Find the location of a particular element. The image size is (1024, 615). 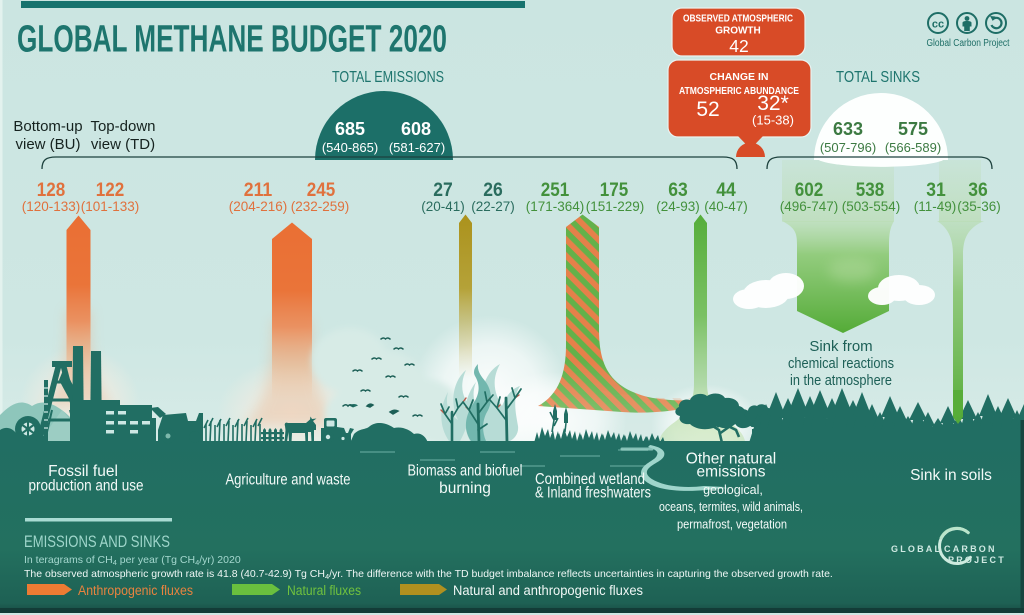

svg-text: (566-589) is located at coordinates (913, 147).